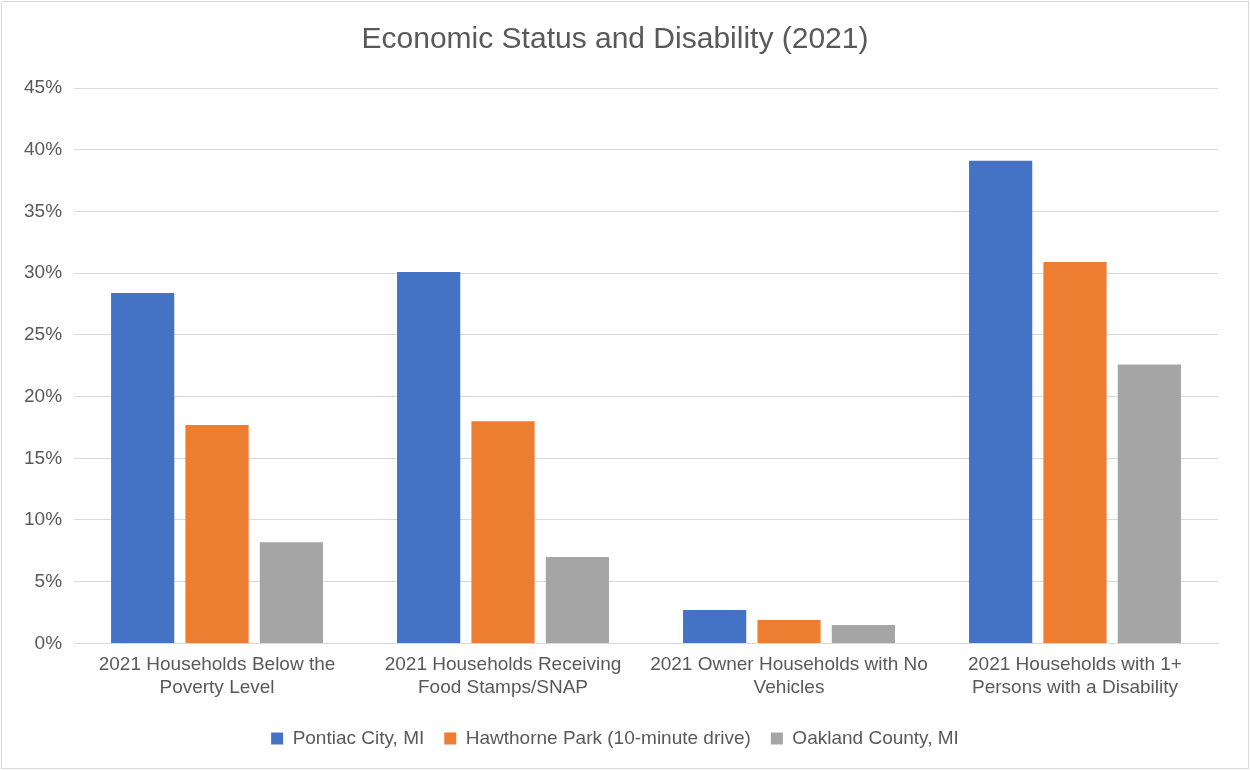 The image size is (1250, 770). What do you see at coordinates (43, 87) in the screenshot?
I see `y-tick-label: 45%` at bounding box center [43, 87].